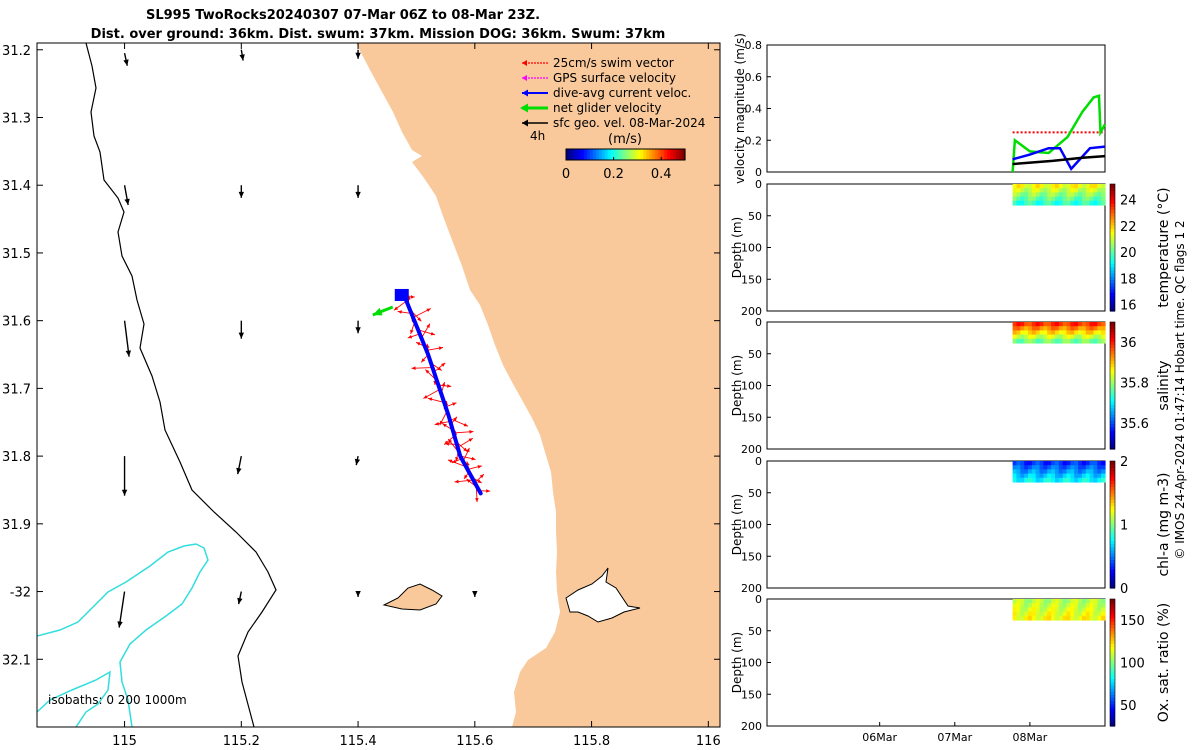  I want to click on chla-cbar-tick-label: 2, so click(1124, 462).